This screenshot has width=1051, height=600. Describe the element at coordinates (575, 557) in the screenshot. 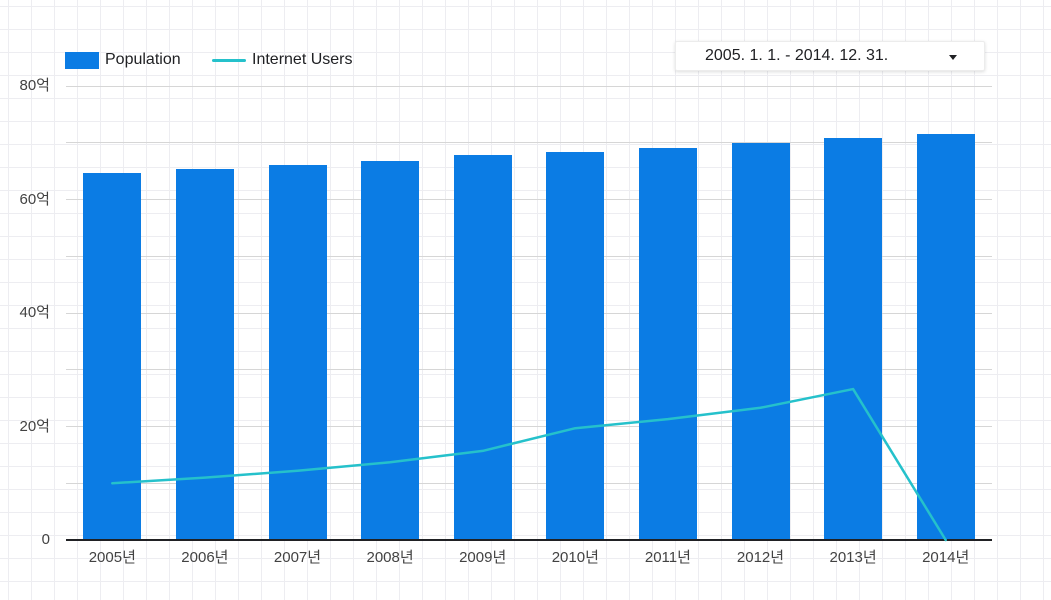

I see `x-tick-label-2010년: 2010년` at that location.